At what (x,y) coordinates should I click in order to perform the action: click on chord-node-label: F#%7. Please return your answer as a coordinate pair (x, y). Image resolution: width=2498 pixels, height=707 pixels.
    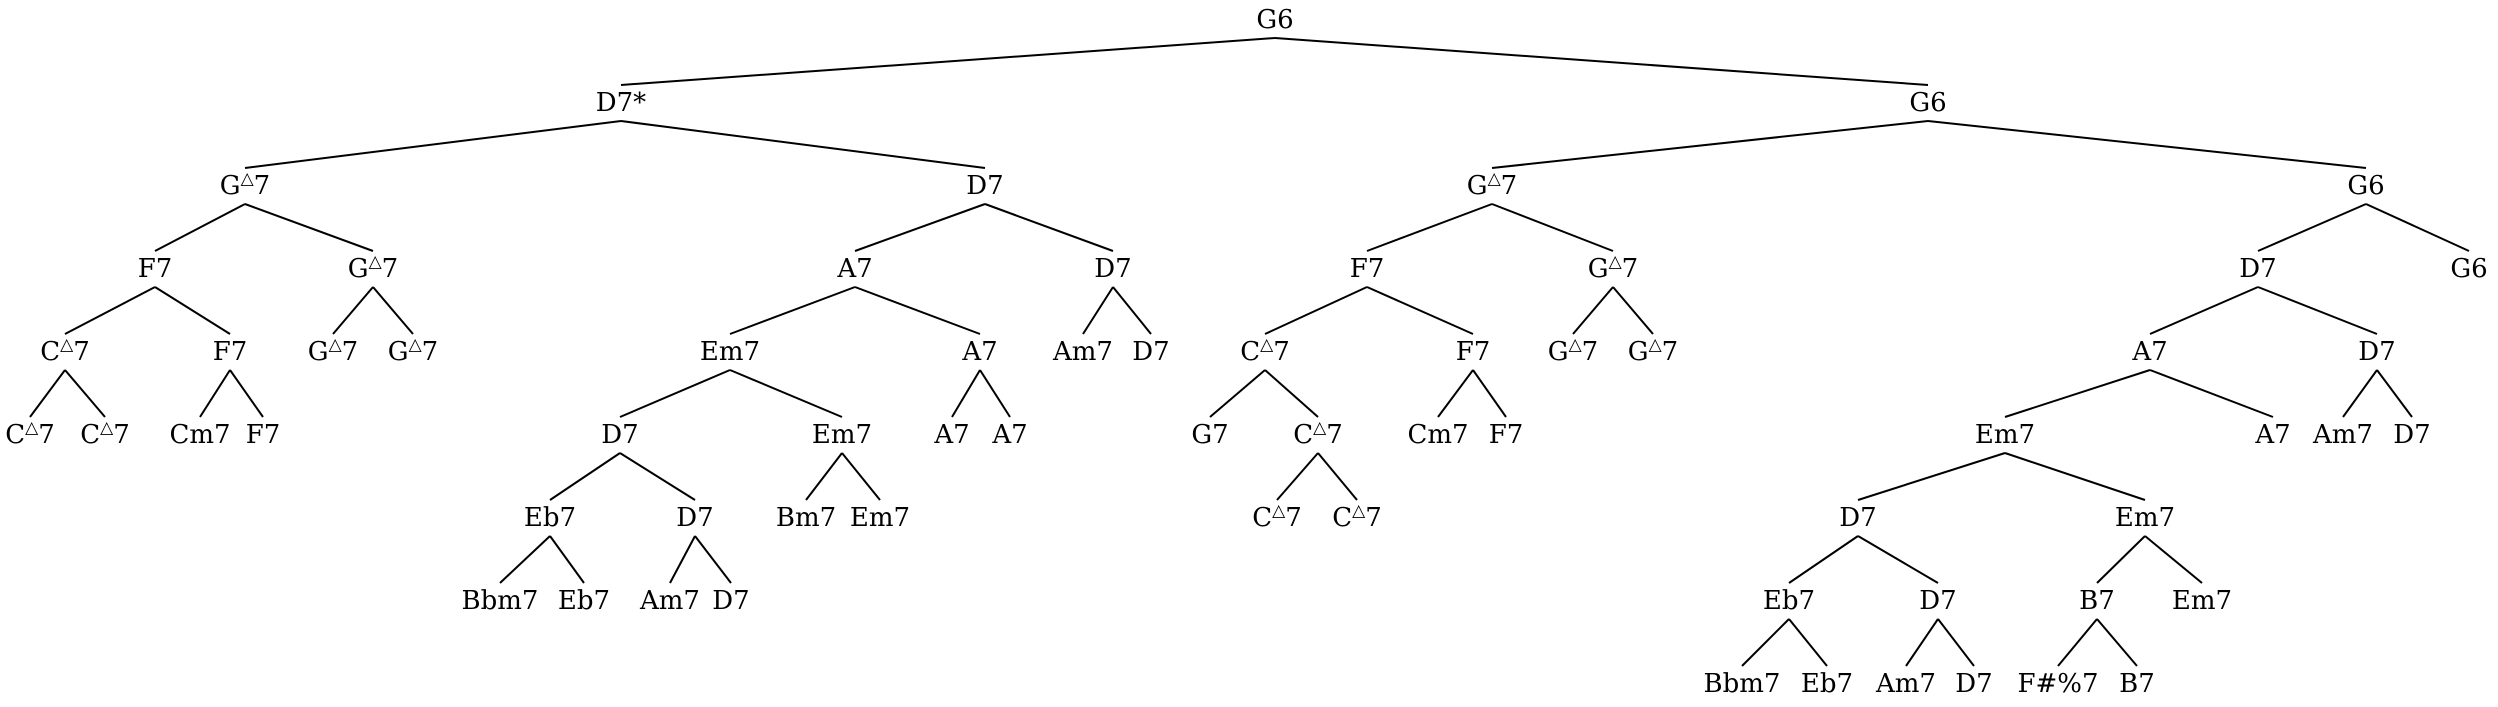
    Looking at the image, I should click on (2057, 684).